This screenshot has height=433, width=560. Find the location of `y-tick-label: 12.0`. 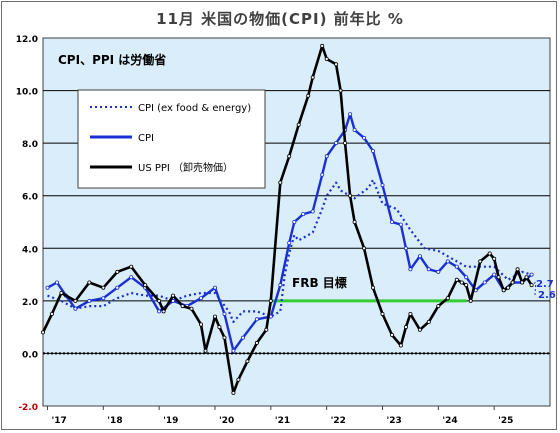

y-tick-label: 12.0 is located at coordinates (27, 40).